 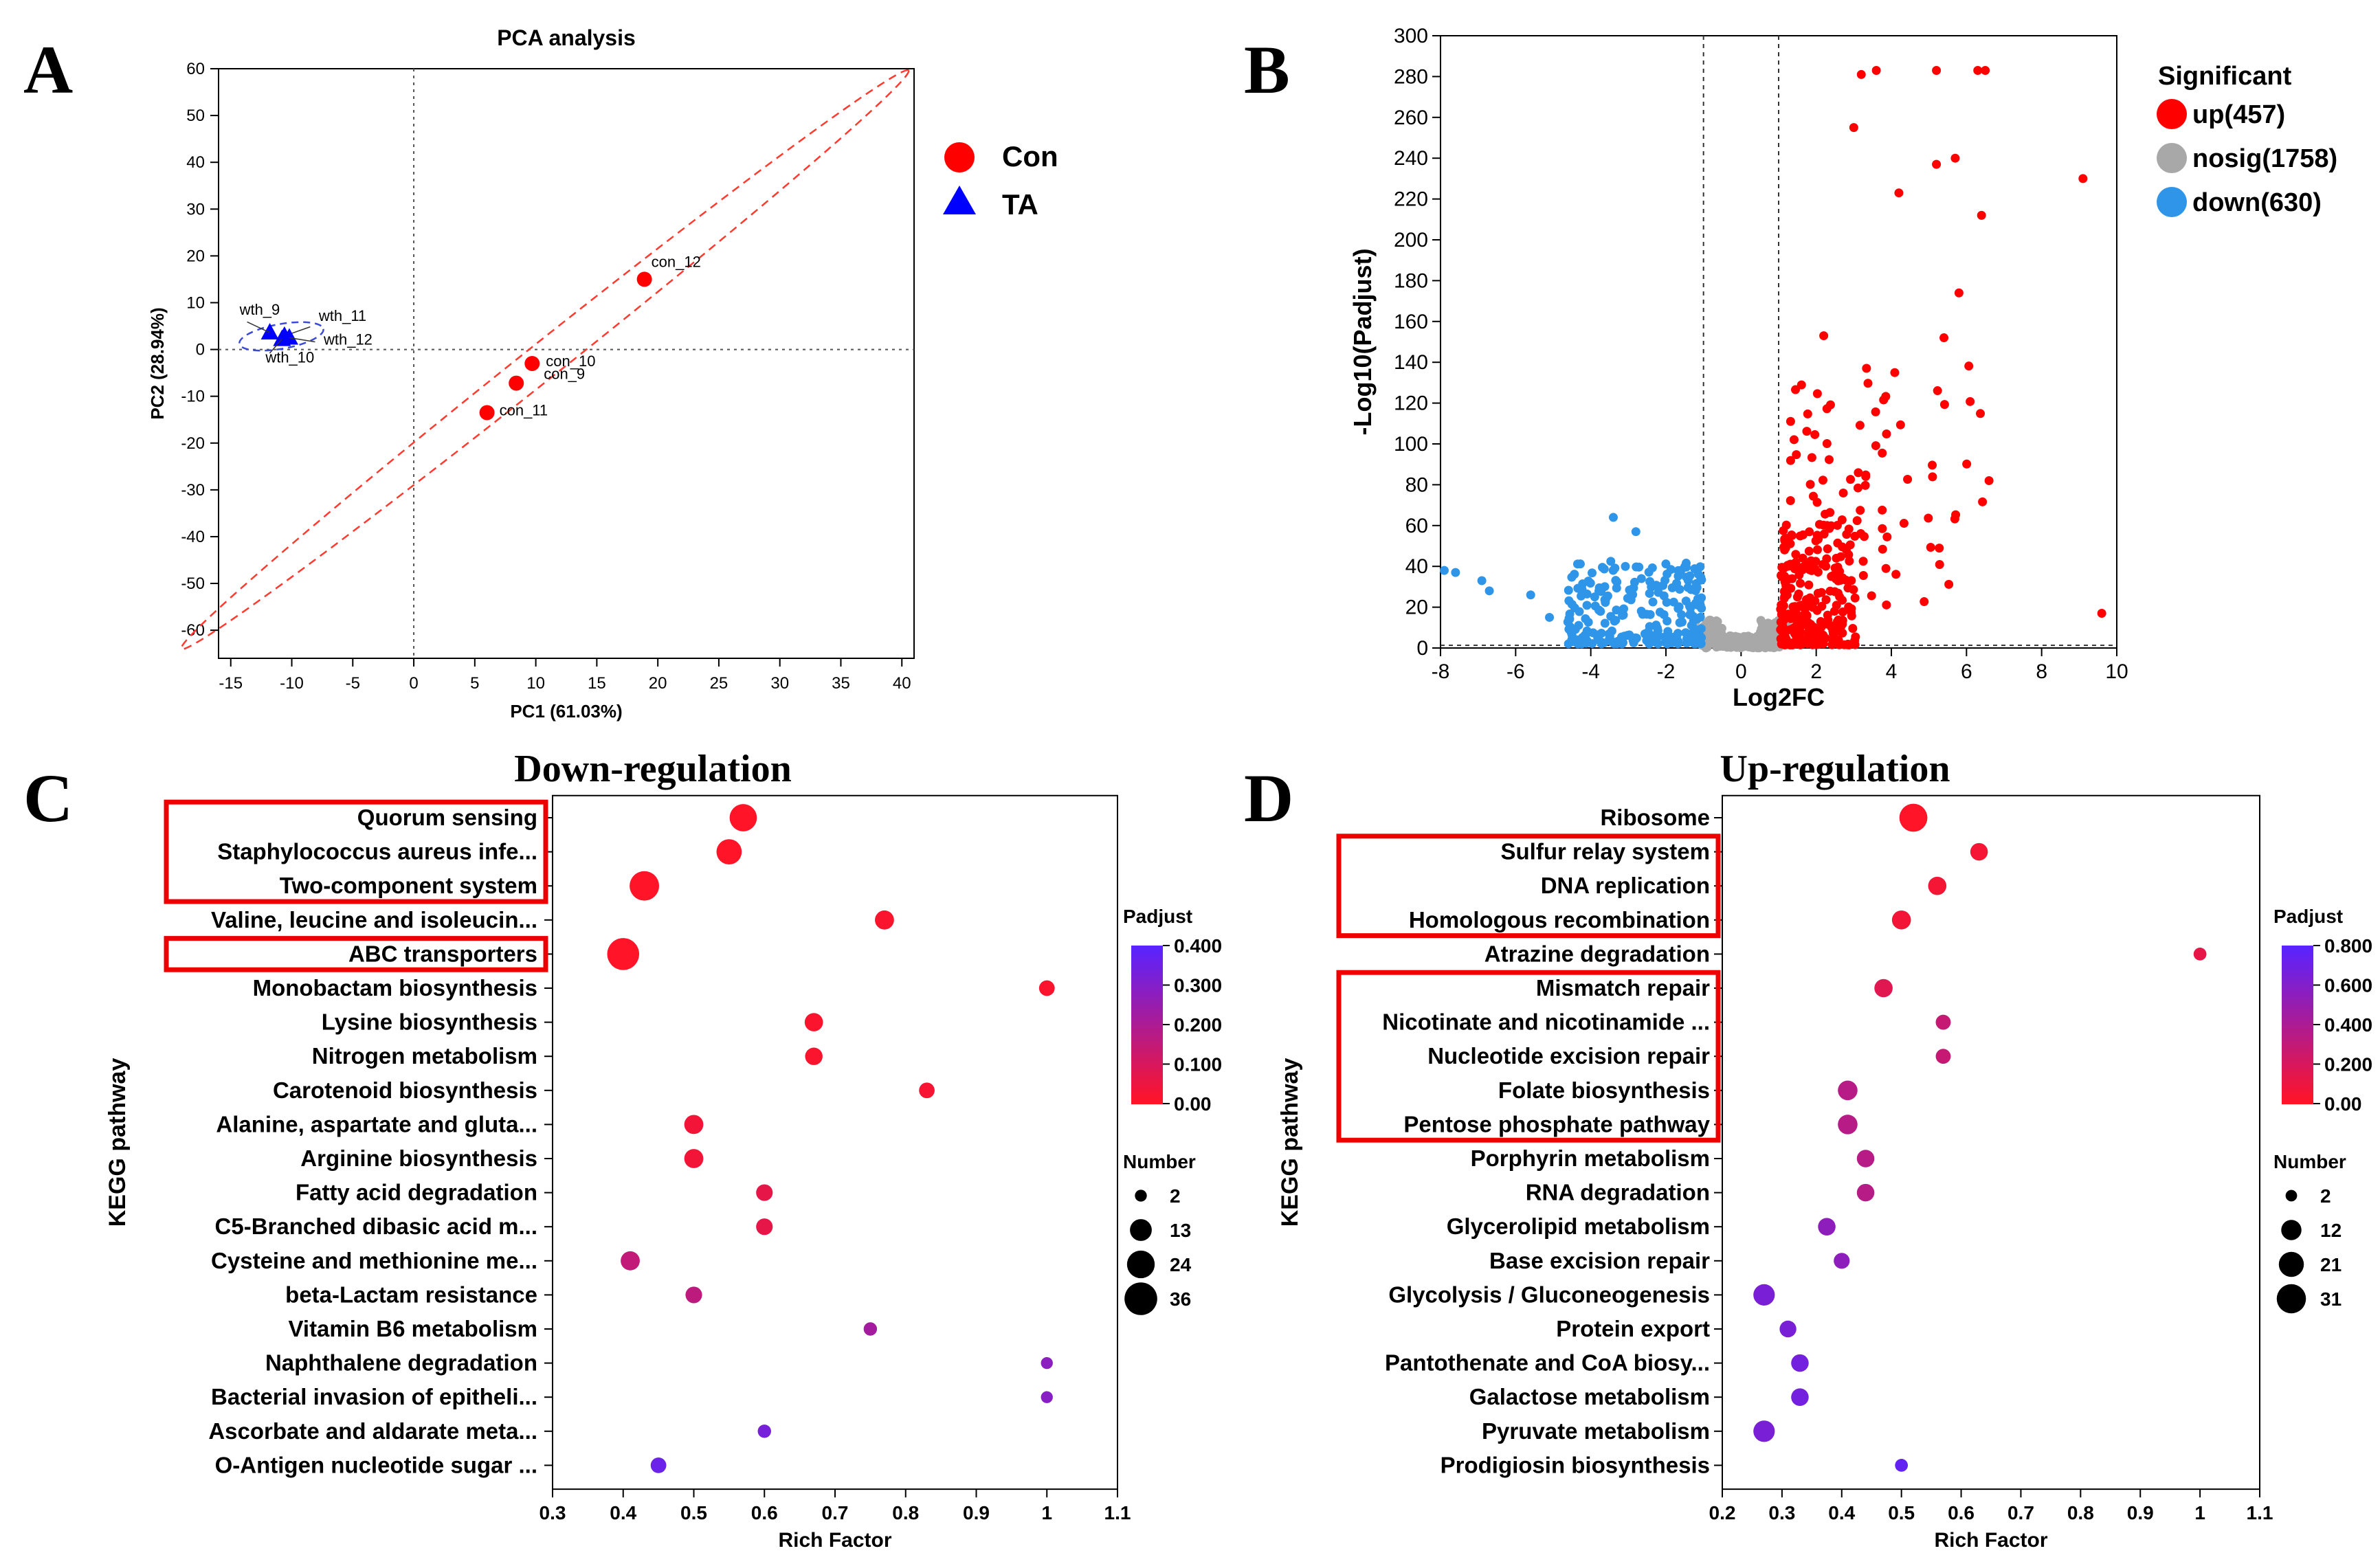 I want to click on pca-x-tick-label: 30, so click(x=779, y=683).